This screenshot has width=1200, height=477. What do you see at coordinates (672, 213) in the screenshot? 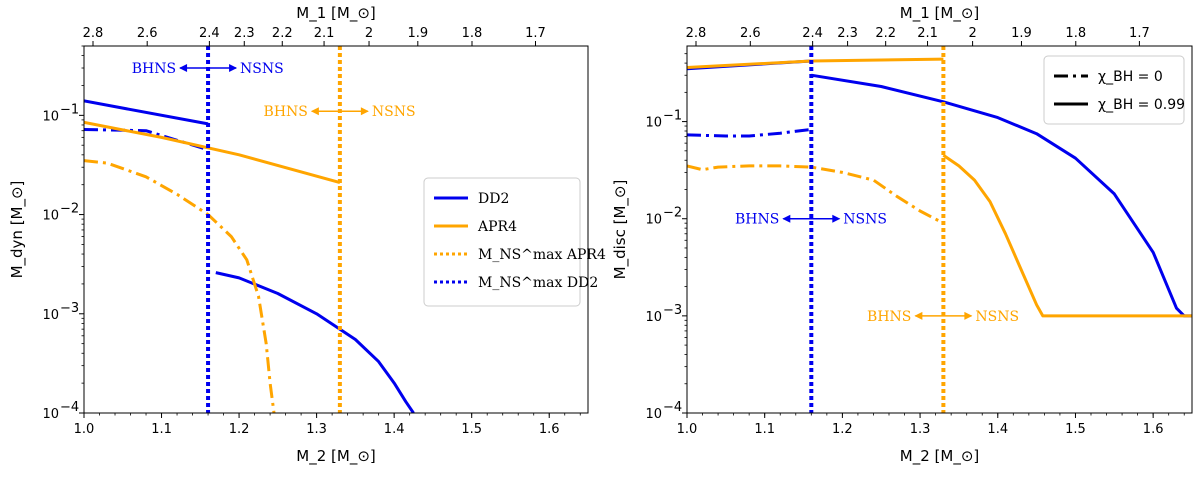
I see `y-tick-exponent: −2` at bounding box center [672, 213].